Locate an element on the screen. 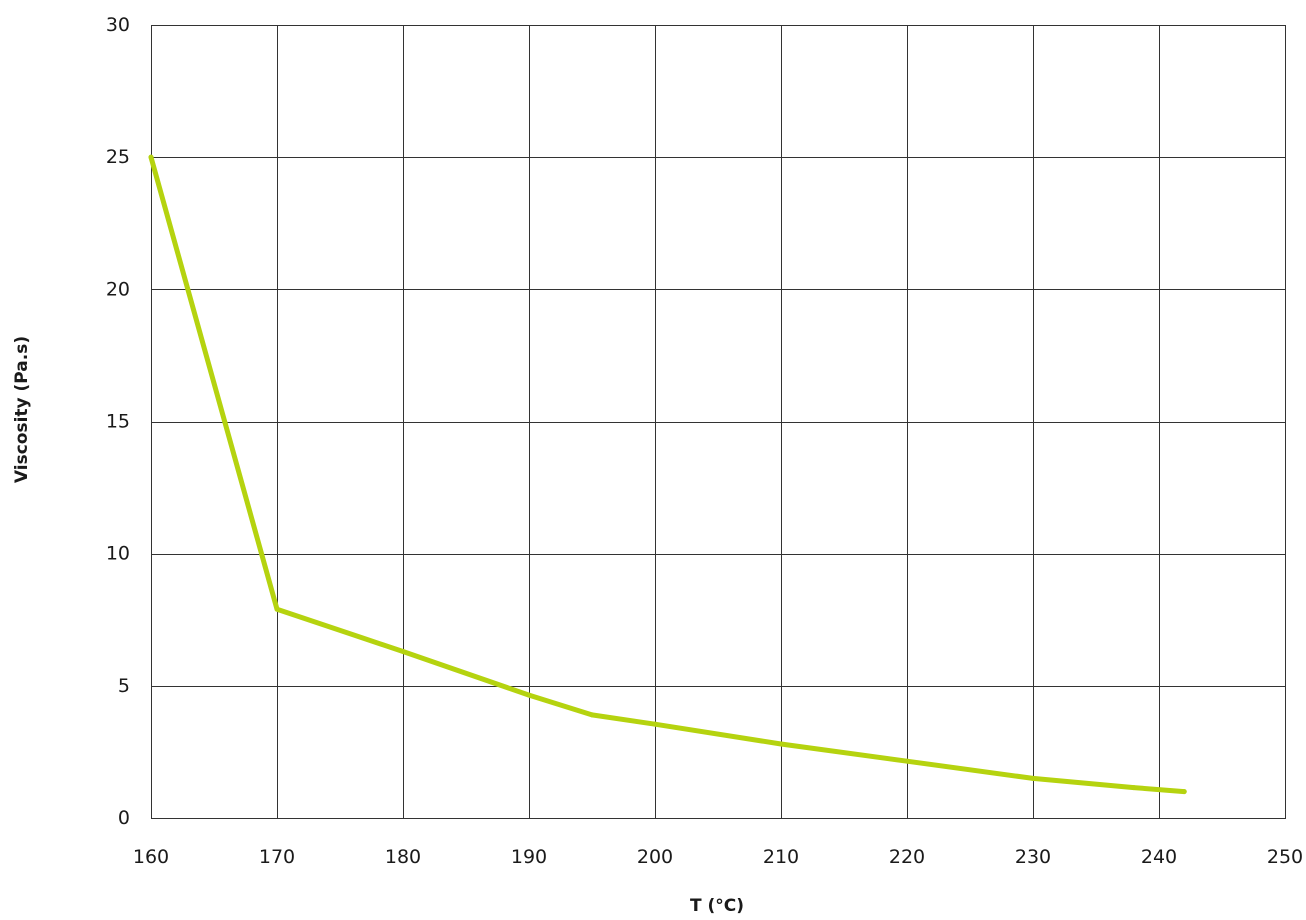 This screenshot has width=1306, height=920. x-axis-title: T (°C) is located at coordinates (717, 906).